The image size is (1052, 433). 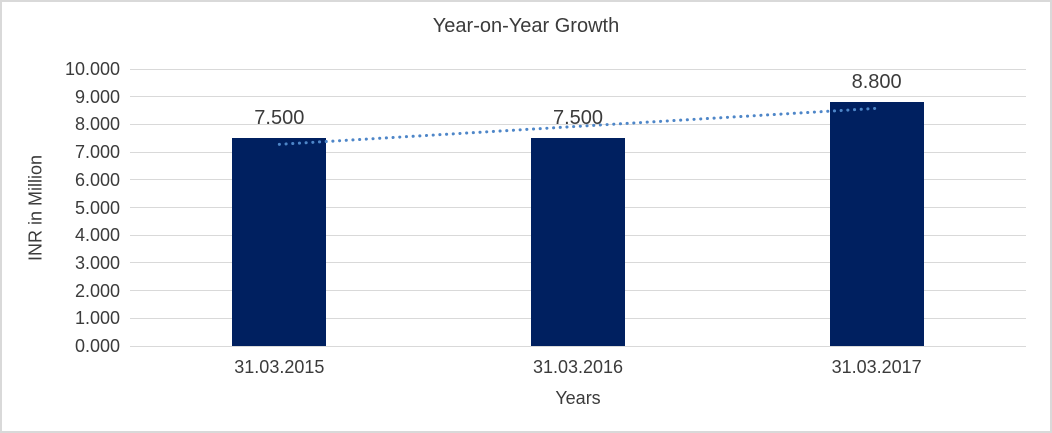 I want to click on y-tick-label: 8.000, so click(x=97, y=124).